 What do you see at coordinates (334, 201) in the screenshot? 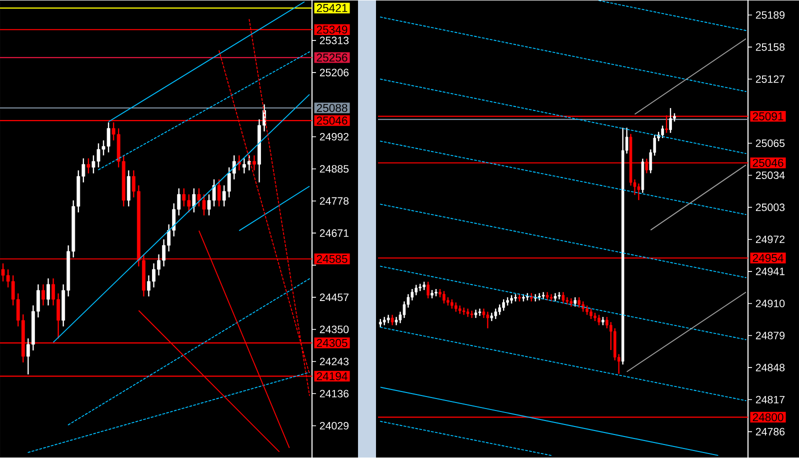
I see `y-tick-label: 24778` at bounding box center [334, 201].